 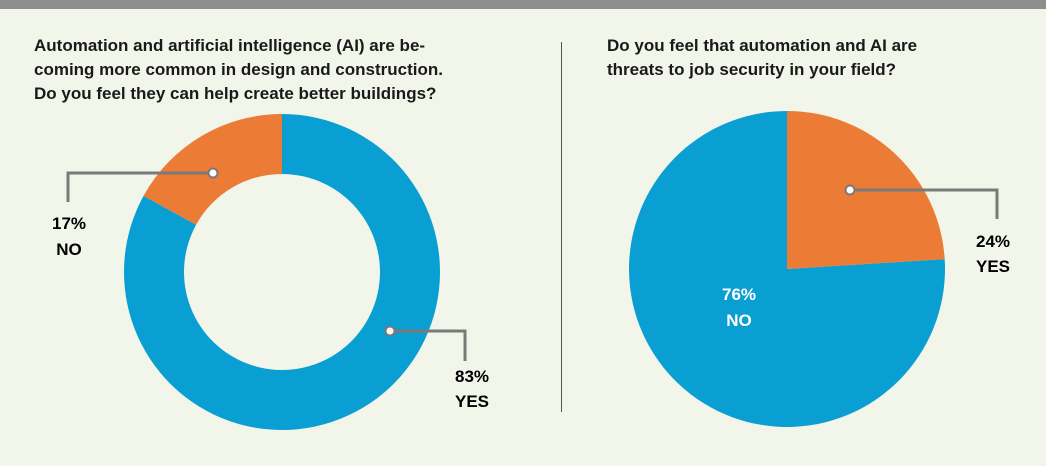 I want to click on donut-yes-leader, so click(x=425, y=343).